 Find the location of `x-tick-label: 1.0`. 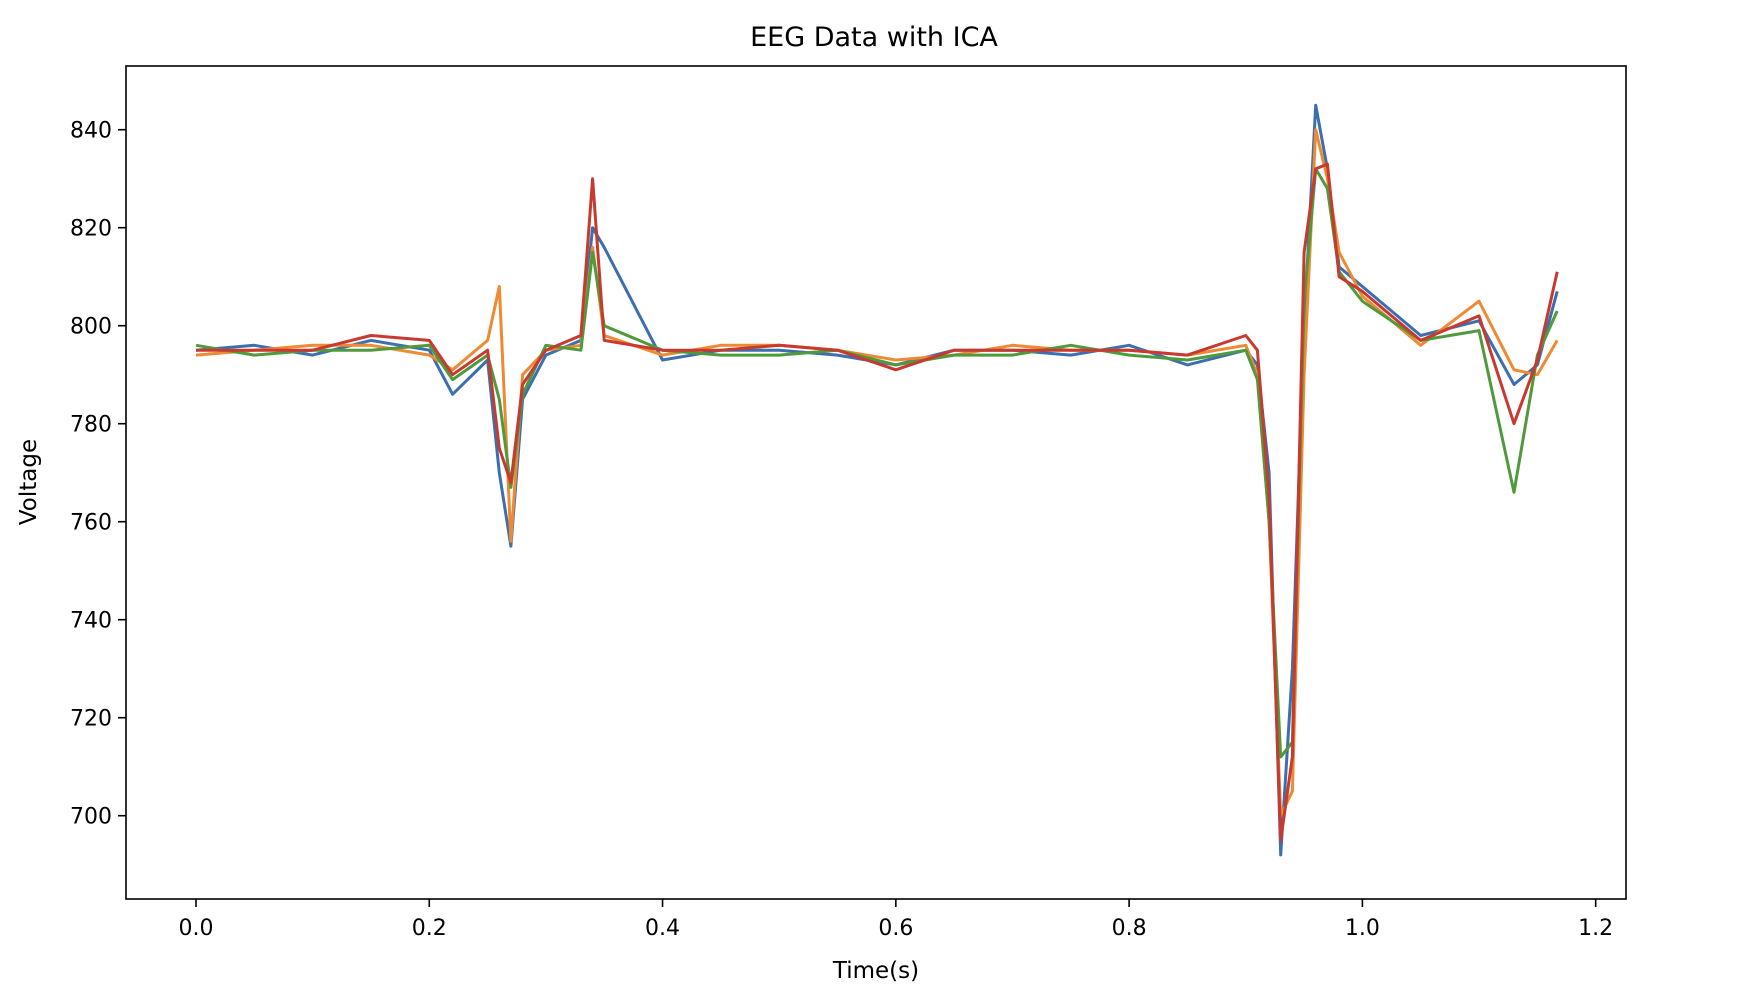

x-tick-label: 1.0 is located at coordinates (1362, 928).